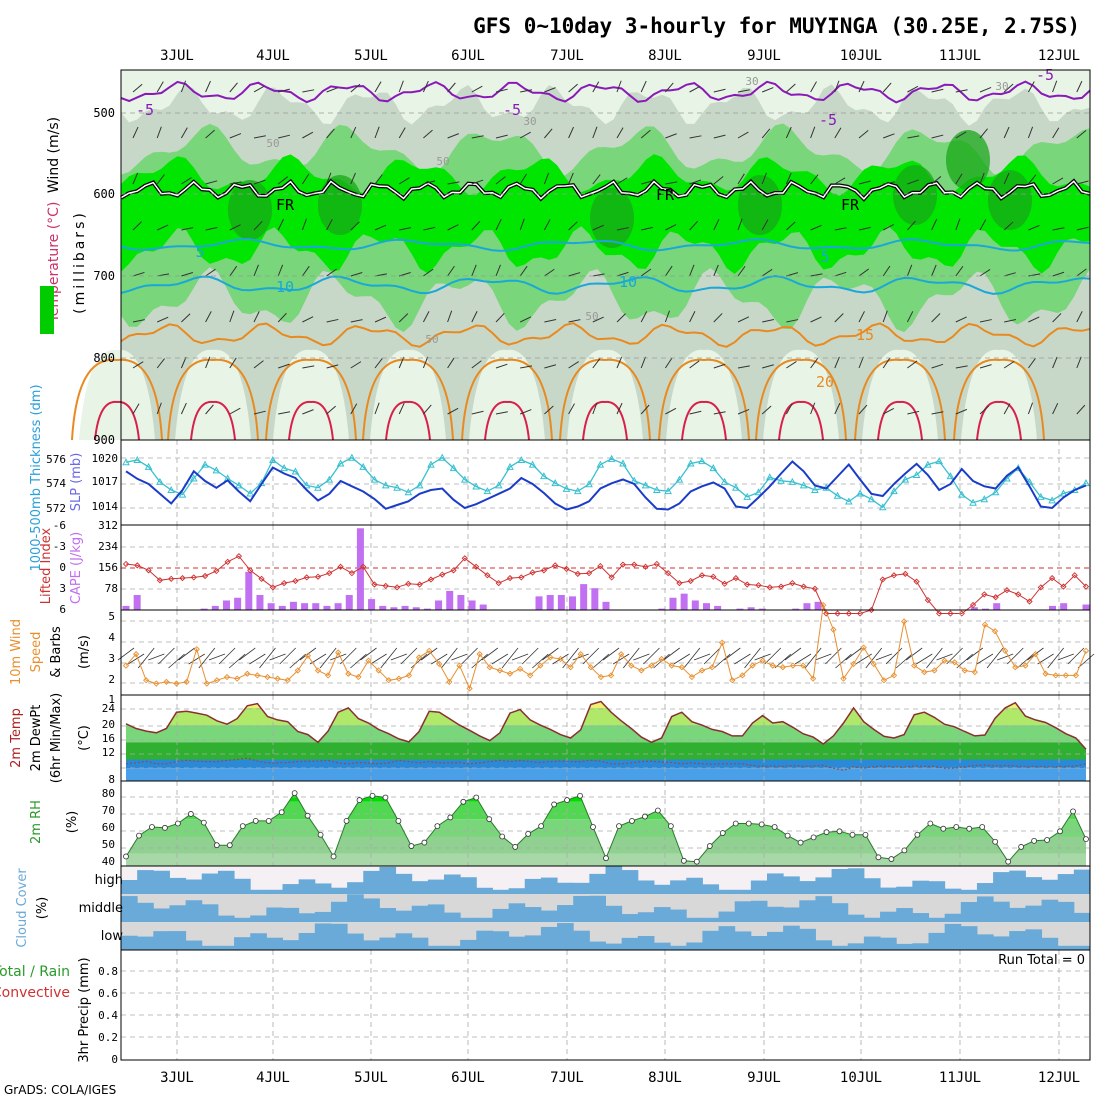 The image size is (1100, 1100). Describe the element at coordinates (605, 571) in the screenshot. I see `cape-li-panel` at that location.